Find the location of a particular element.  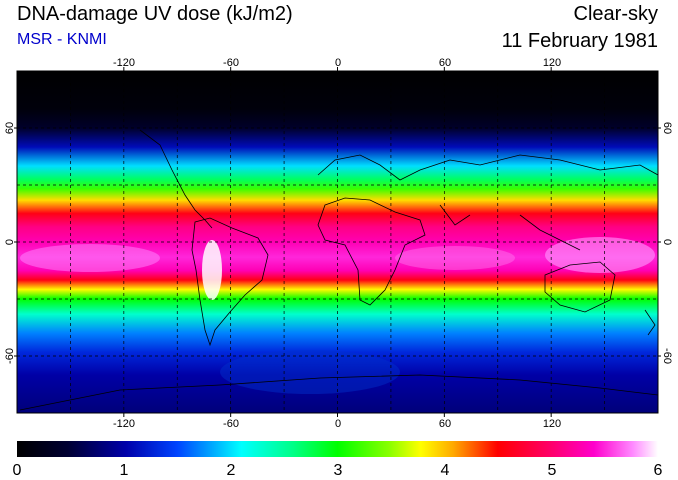

colorbar-label: 3 is located at coordinates (338, 470).